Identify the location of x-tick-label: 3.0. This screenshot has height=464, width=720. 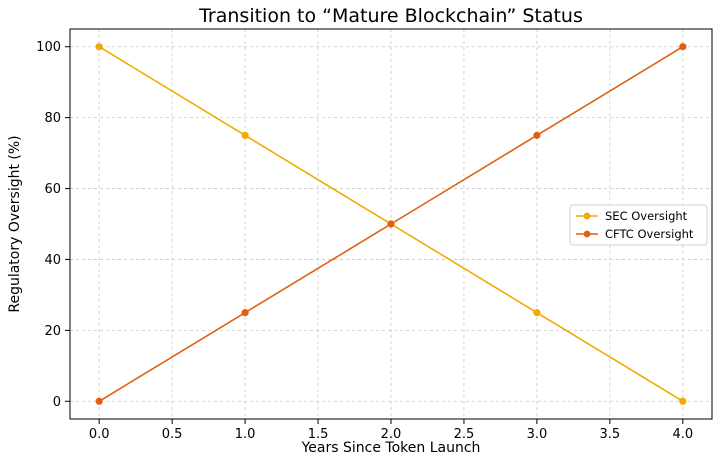
(537, 434).